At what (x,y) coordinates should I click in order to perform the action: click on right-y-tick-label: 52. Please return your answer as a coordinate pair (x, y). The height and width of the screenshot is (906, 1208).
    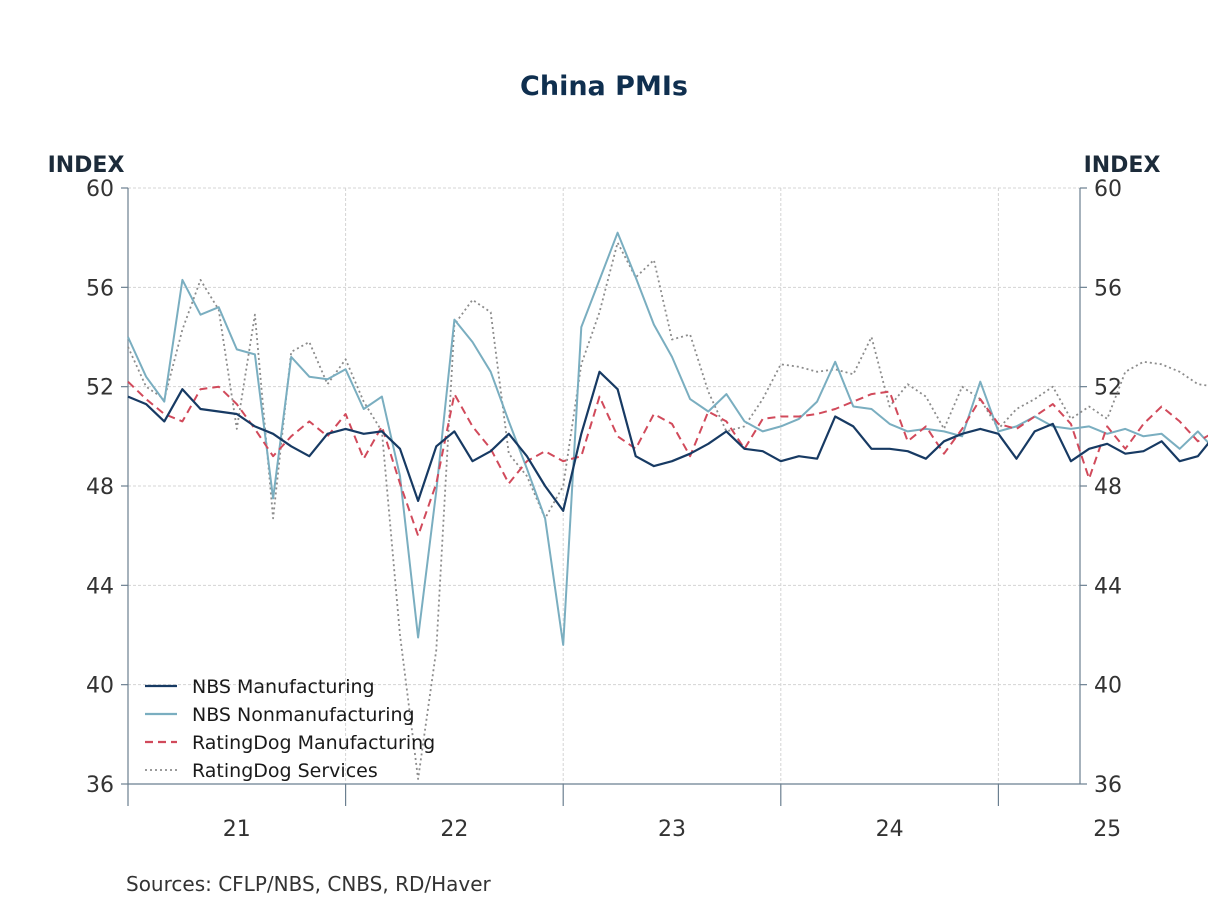
    Looking at the image, I should click on (1108, 388).